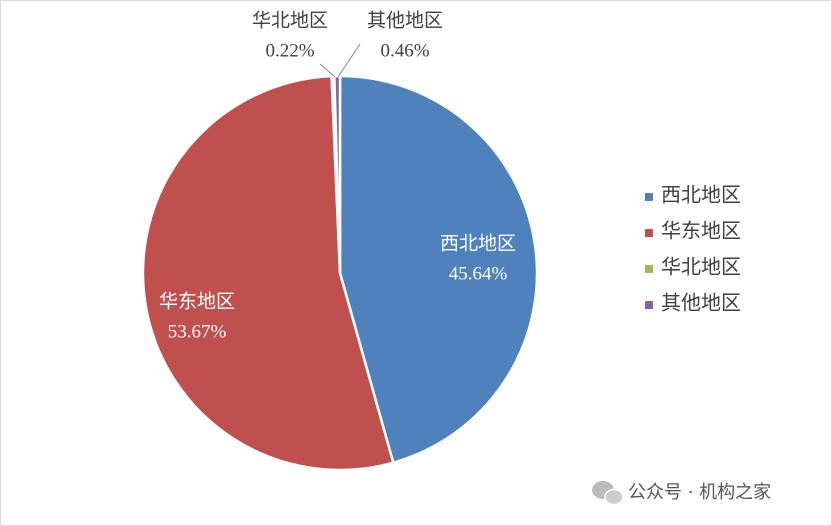 Image resolution: width=832 pixels, height=526 pixels. I want to click on slice-value-label: 45.64%, so click(478, 273).